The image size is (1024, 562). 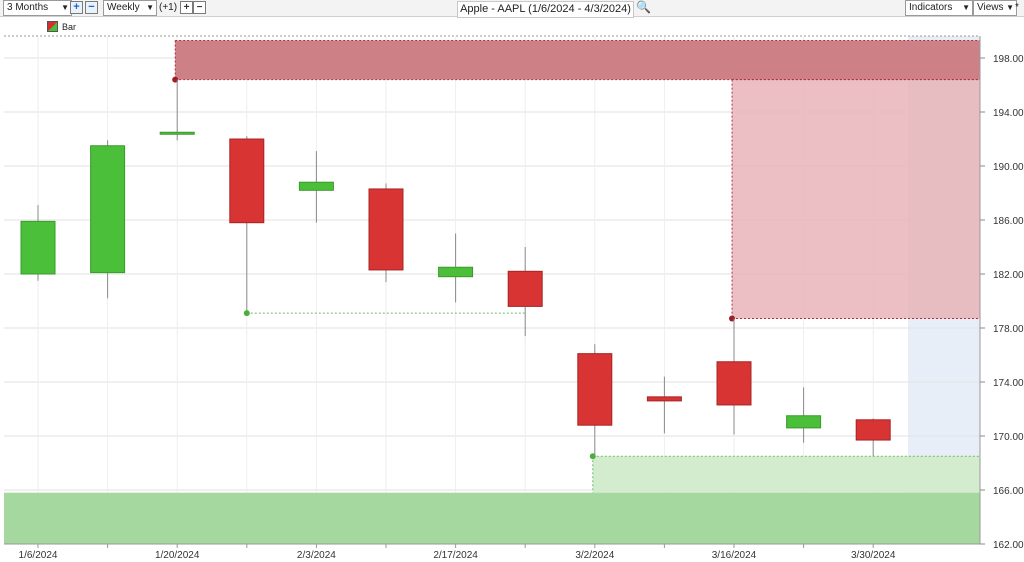 I want to click on y-tick-label: 170.00, so click(x=1008, y=437).